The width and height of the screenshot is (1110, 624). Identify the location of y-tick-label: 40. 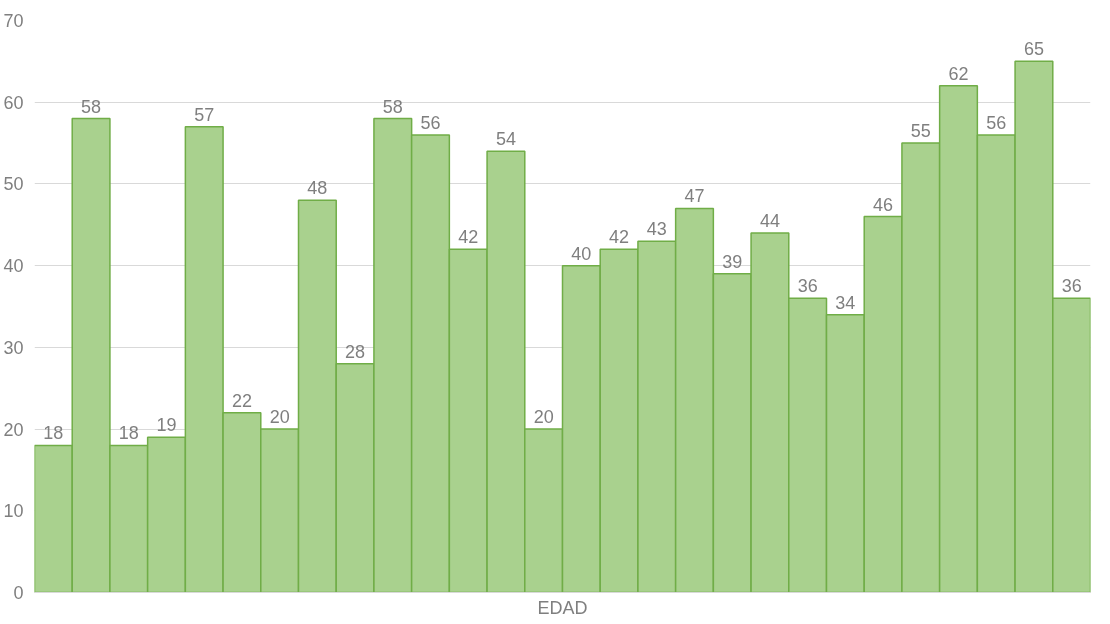
(13, 266).